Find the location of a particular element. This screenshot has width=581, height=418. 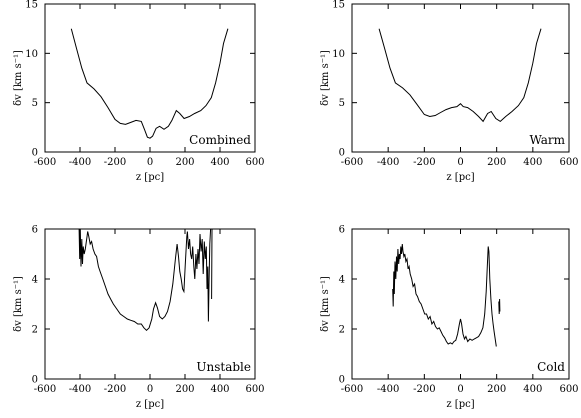

panel-label: Warm is located at coordinates (547, 140).